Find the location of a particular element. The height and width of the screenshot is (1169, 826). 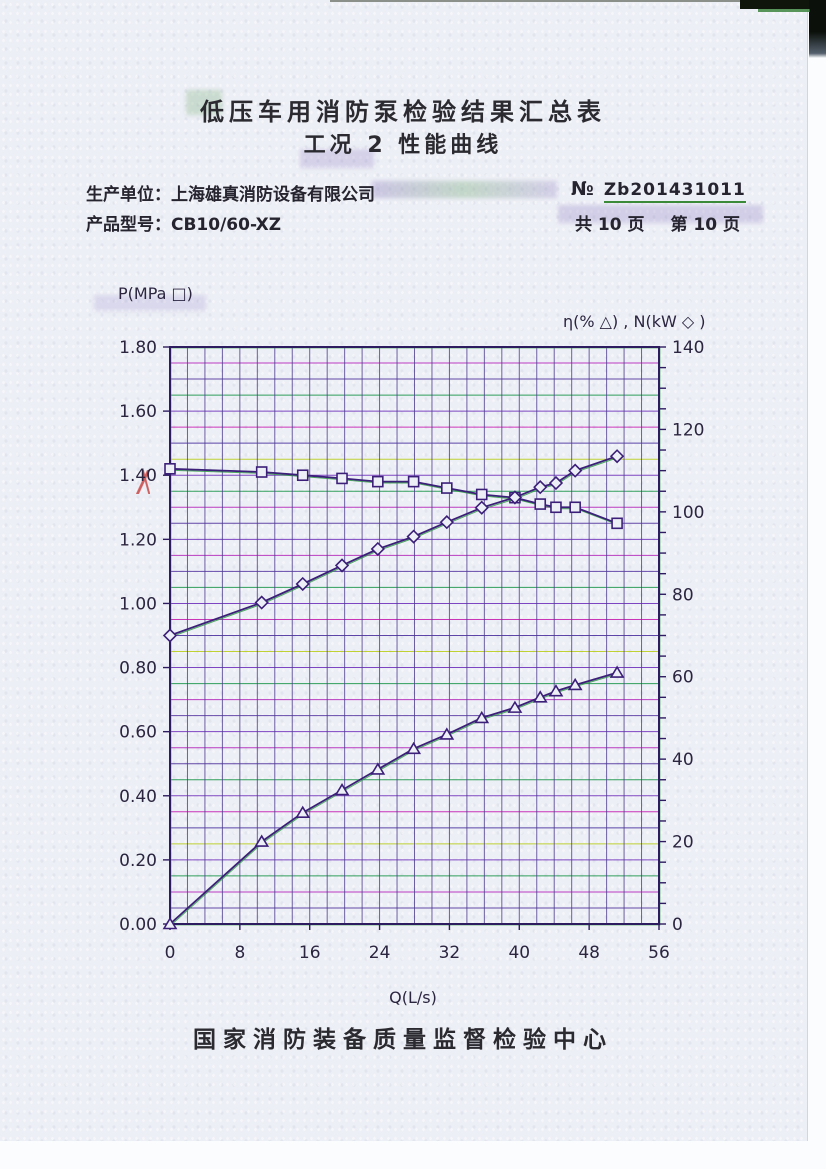

report-number-line: № Zb201431011 is located at coordinates (658, 190).